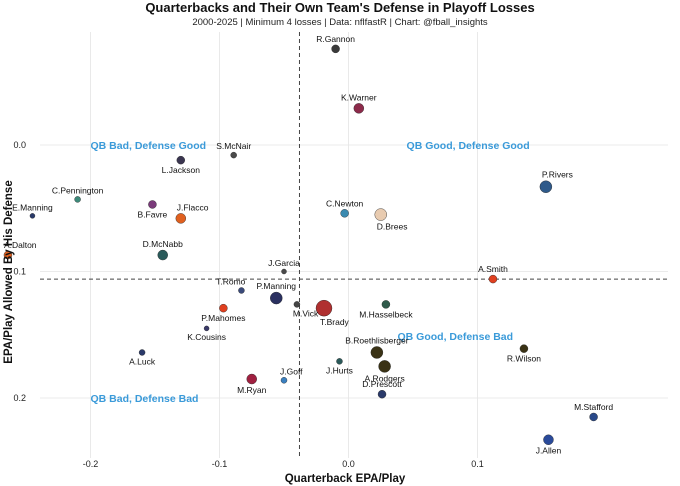 This screenshot has height=486, width=680. Describe the element at coordinates (291, 371) in the screenshot. I see `qb-label: J.Goff` at that location.